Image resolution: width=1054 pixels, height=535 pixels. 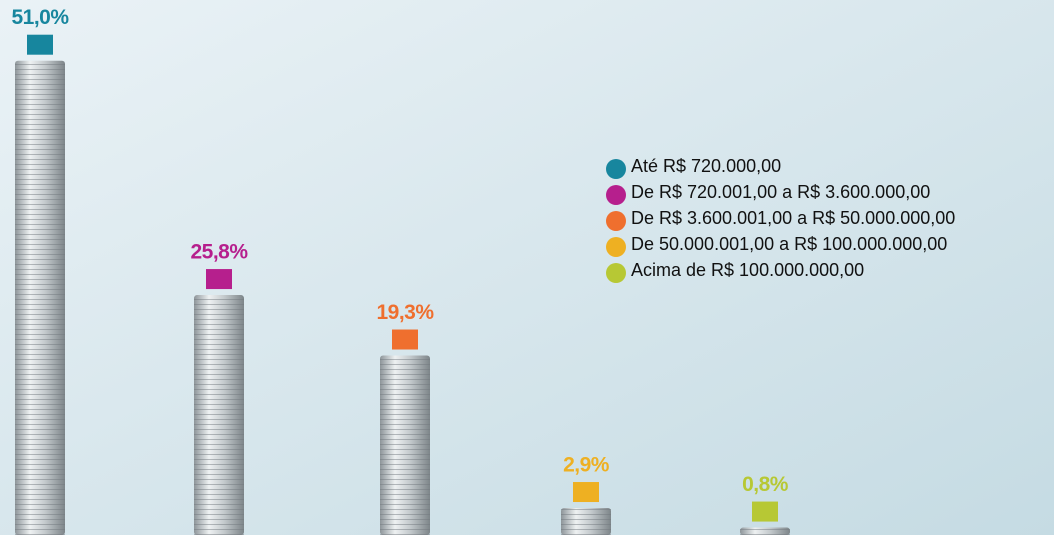 What do you see at coordinates (586, 465) in the screenshot?
I see `value-label: 2,9%` at bounding box center [586, 465].